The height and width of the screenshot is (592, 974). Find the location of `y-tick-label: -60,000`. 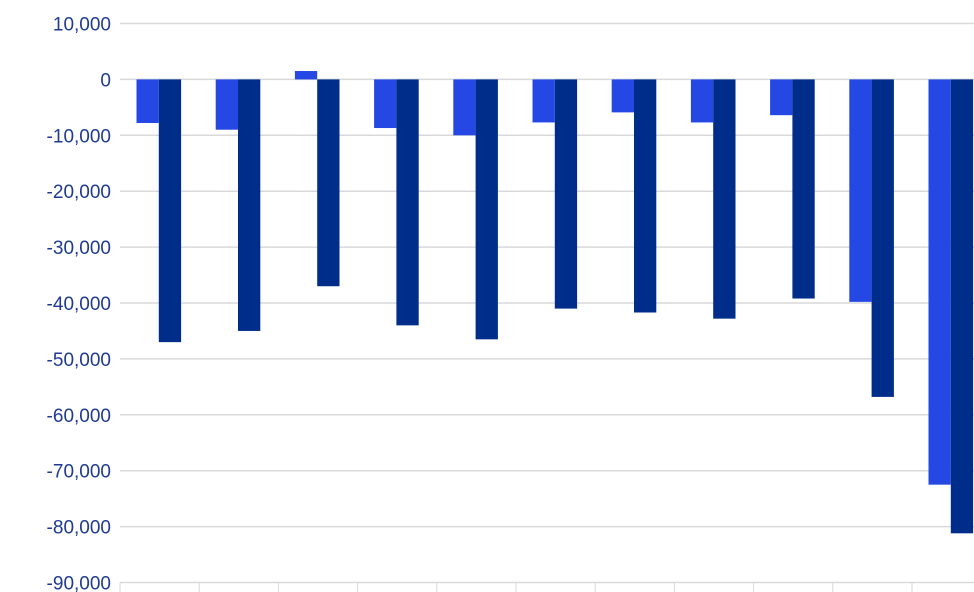

y-tick-label: -60,000 is located at coordinates (79, 416).